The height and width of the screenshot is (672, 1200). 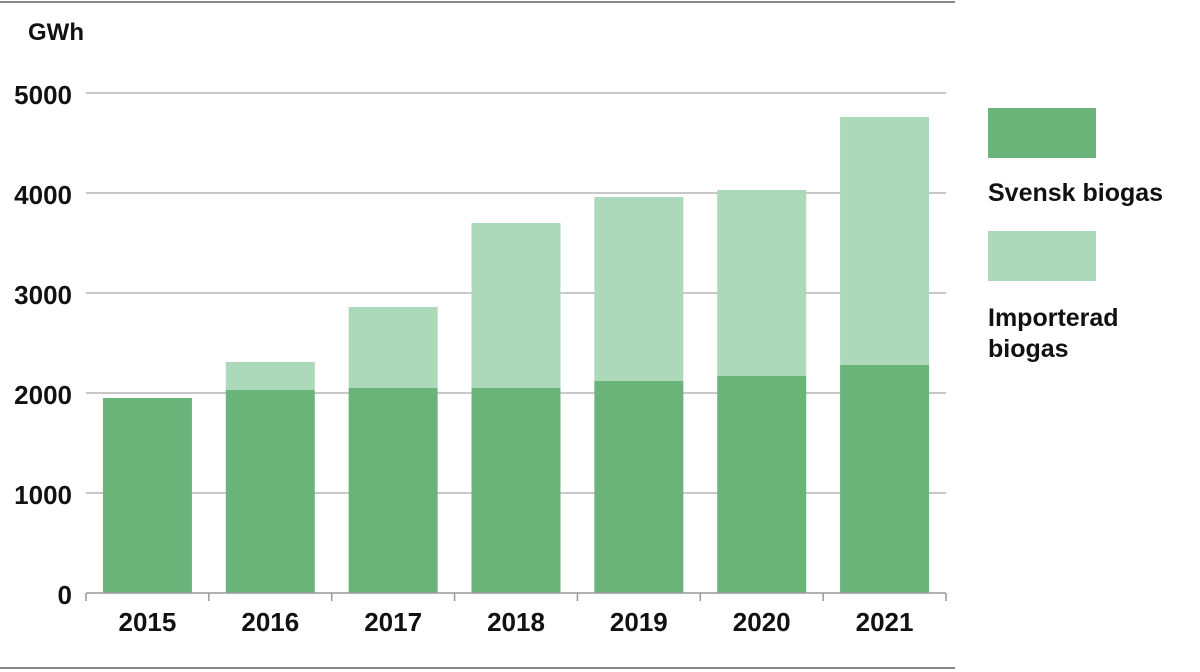 I want to click on legend-label-svensk: Svensk biogas, so click(x=1076, y=193).